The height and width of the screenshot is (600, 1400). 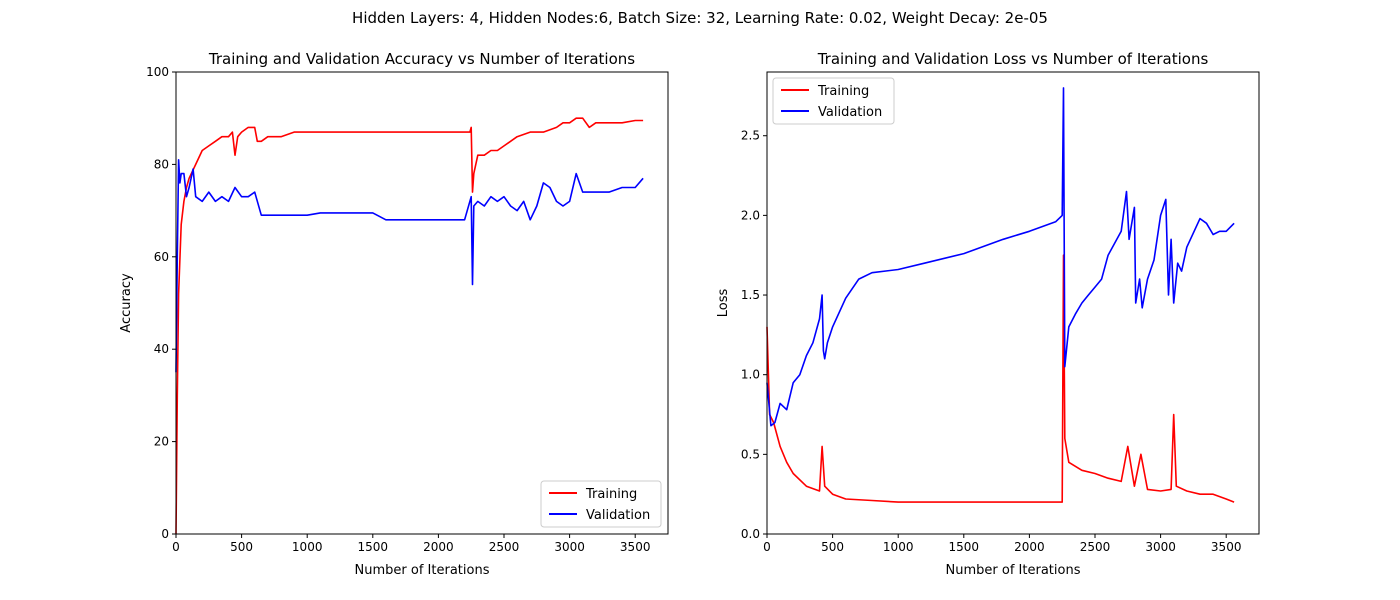 I want to click on accuracy-xtick-label: 500, so click(x=241, y=547).